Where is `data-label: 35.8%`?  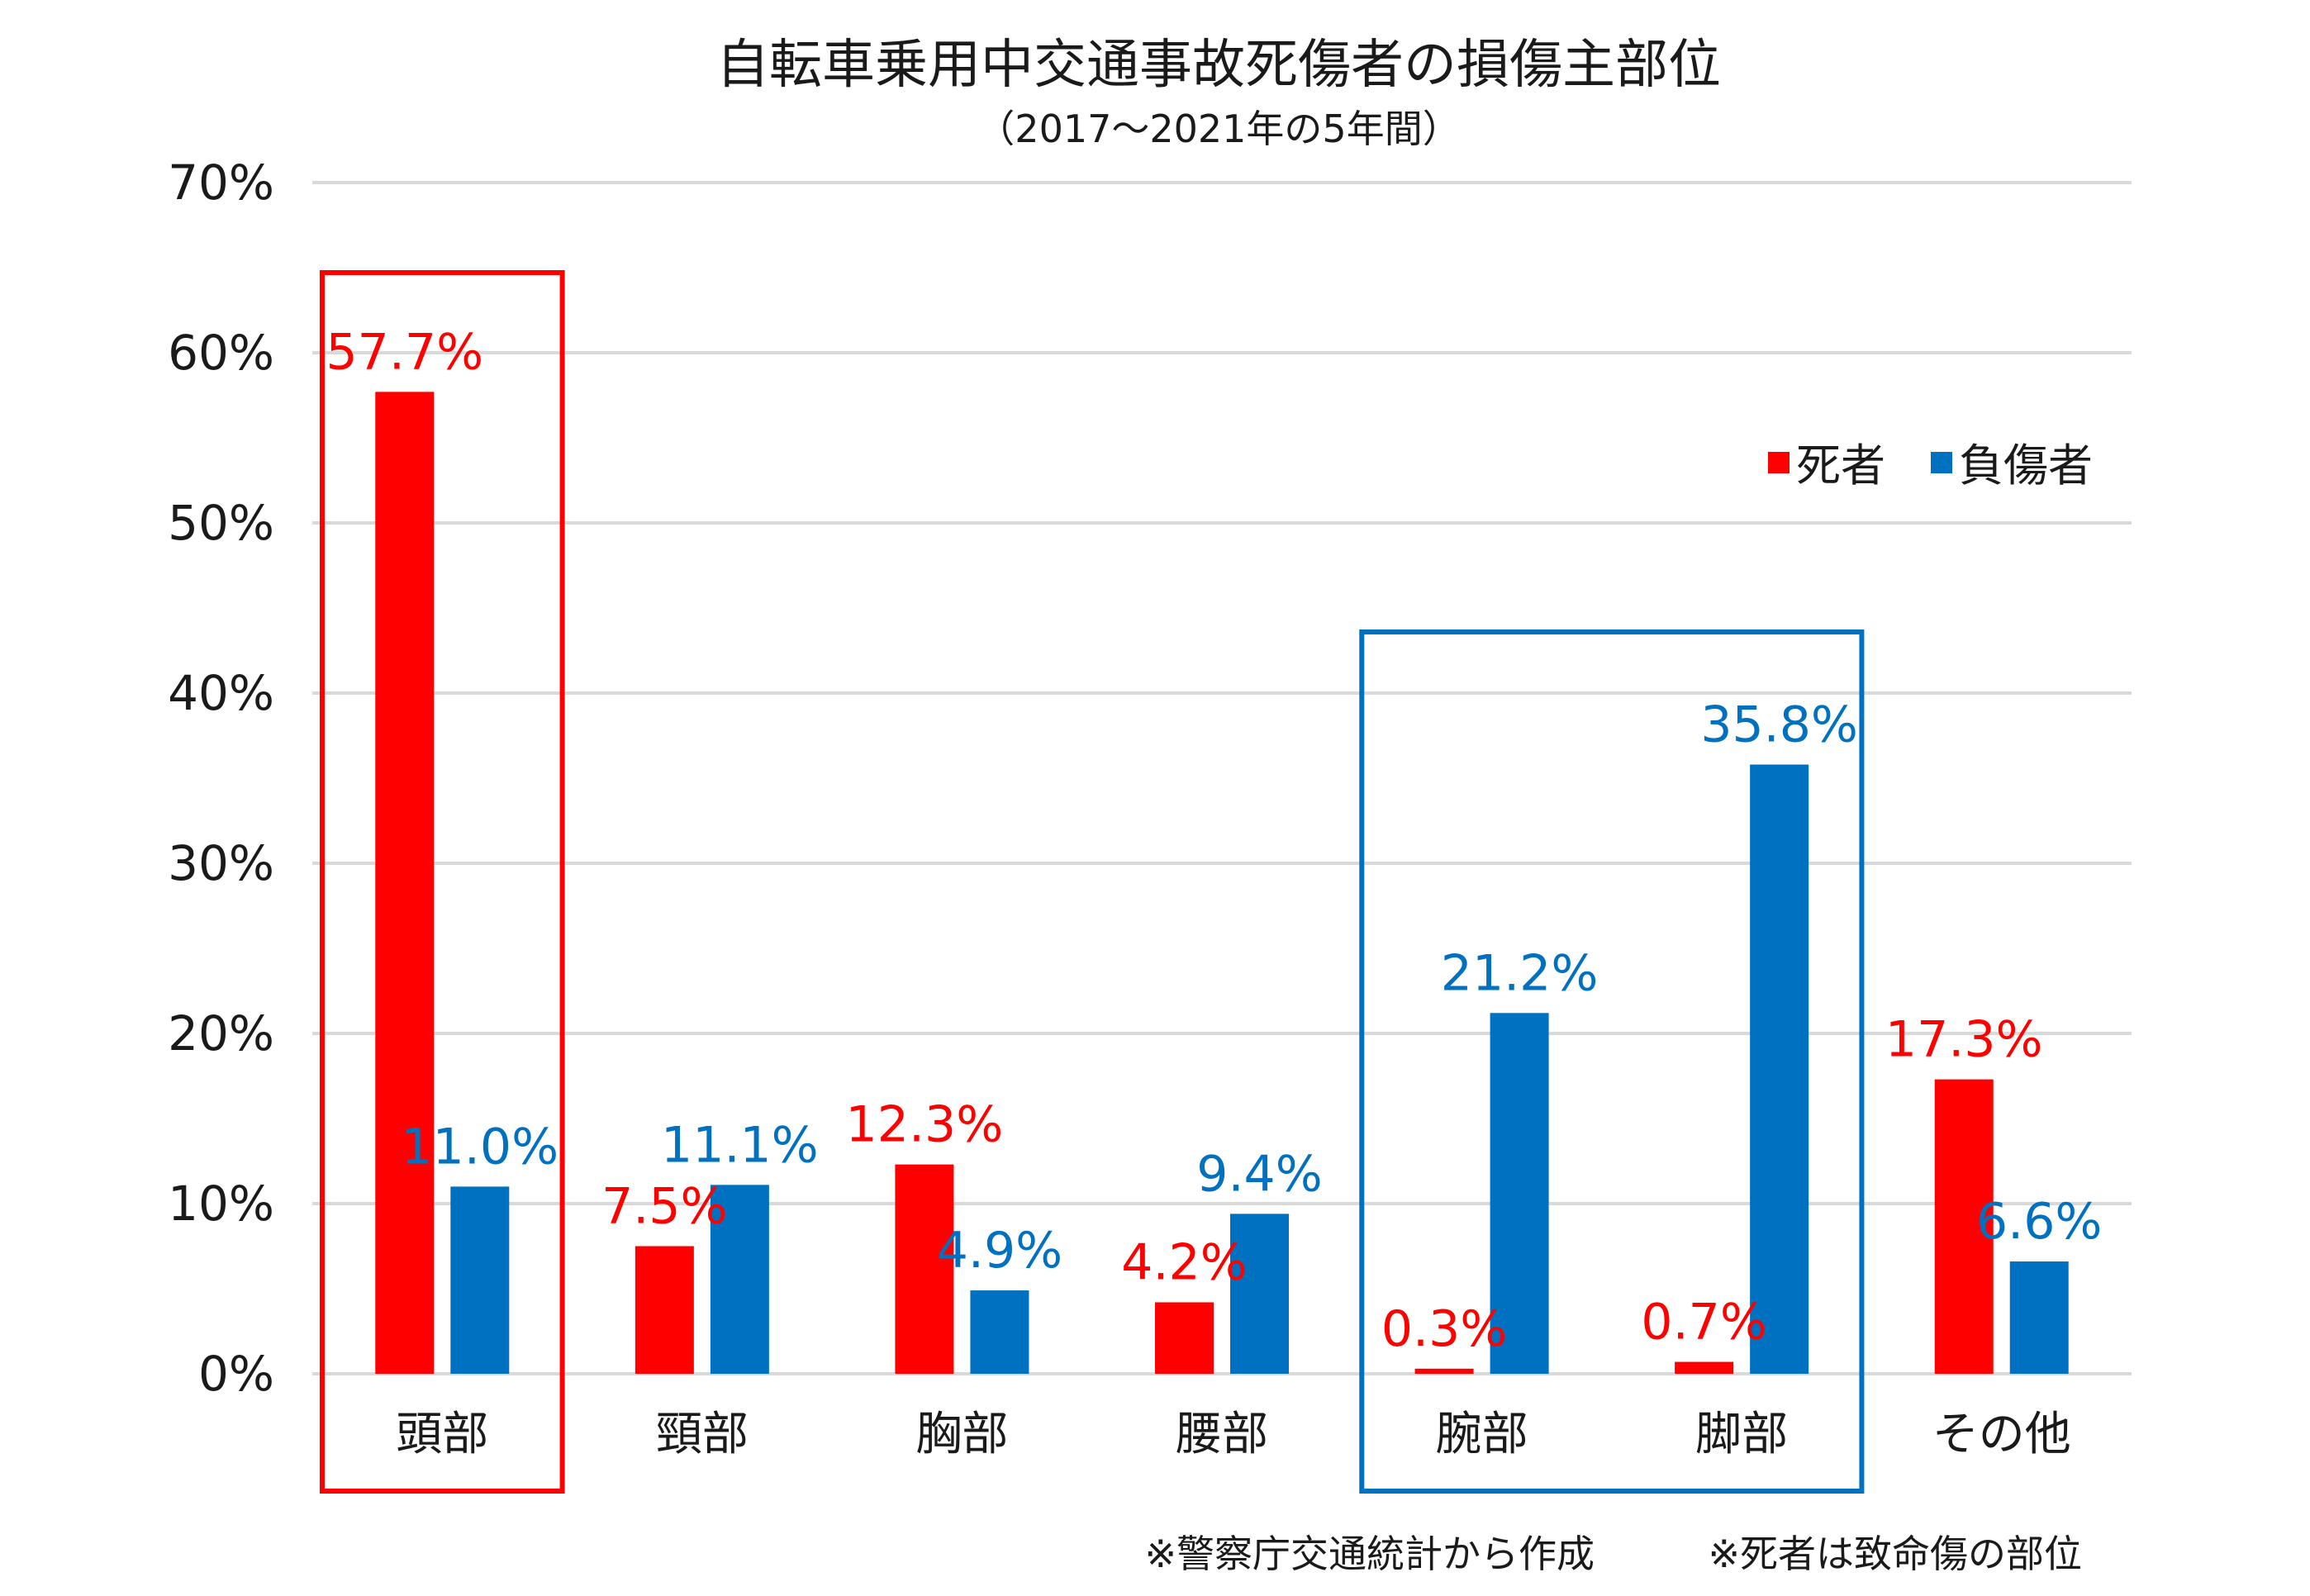 data-label: 35.8% is located at coordinates (1779, 725).